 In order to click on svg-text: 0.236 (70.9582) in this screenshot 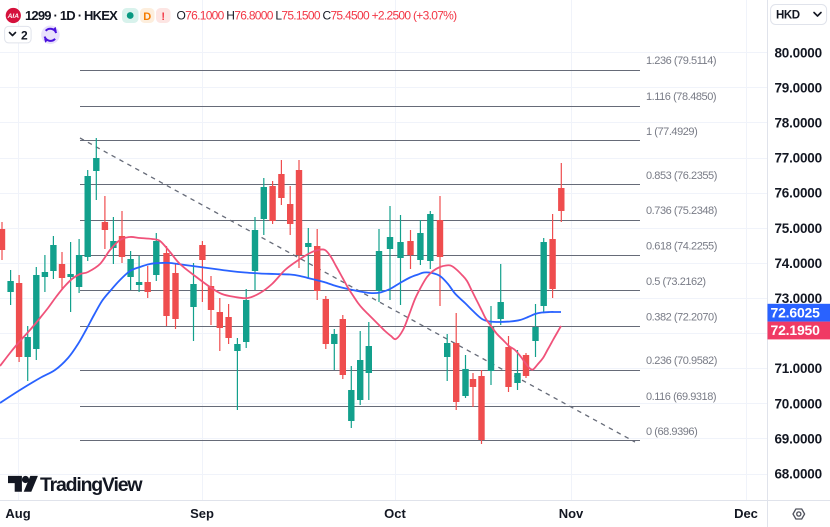, I will do `click(681, 361)`.